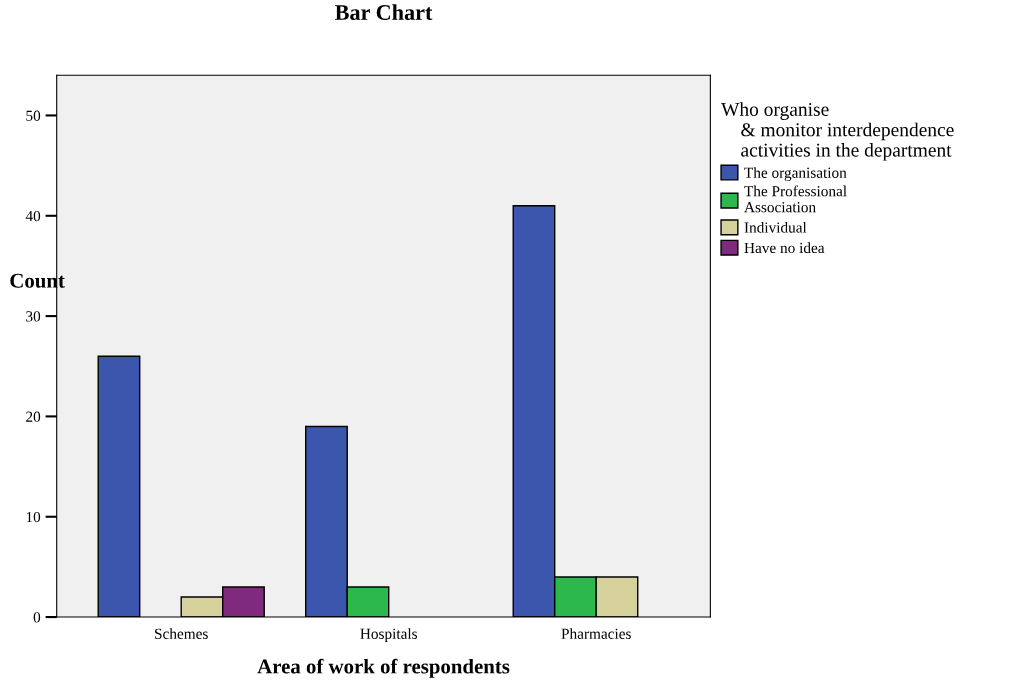 The width and height of the screenshot is (1031, 691). I want to click on legend-label: The organisation, so click(795, 174).